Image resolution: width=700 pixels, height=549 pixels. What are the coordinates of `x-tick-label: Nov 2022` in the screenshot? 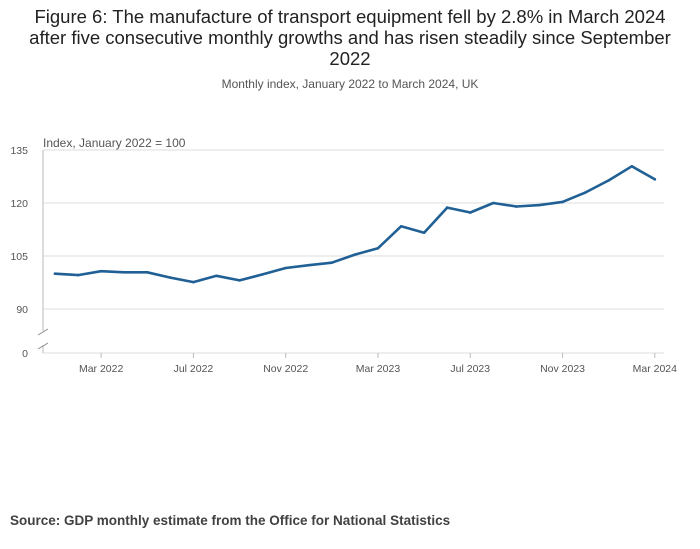 It's located at (285, 369).